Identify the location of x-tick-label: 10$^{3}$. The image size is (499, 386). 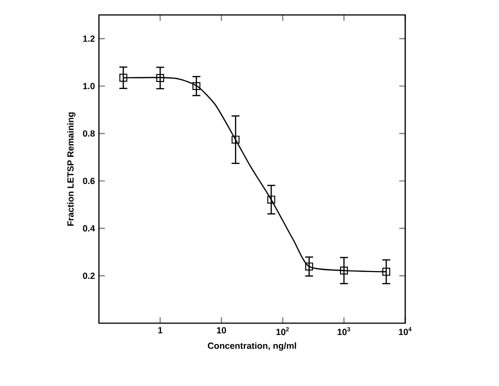
(344, 331).